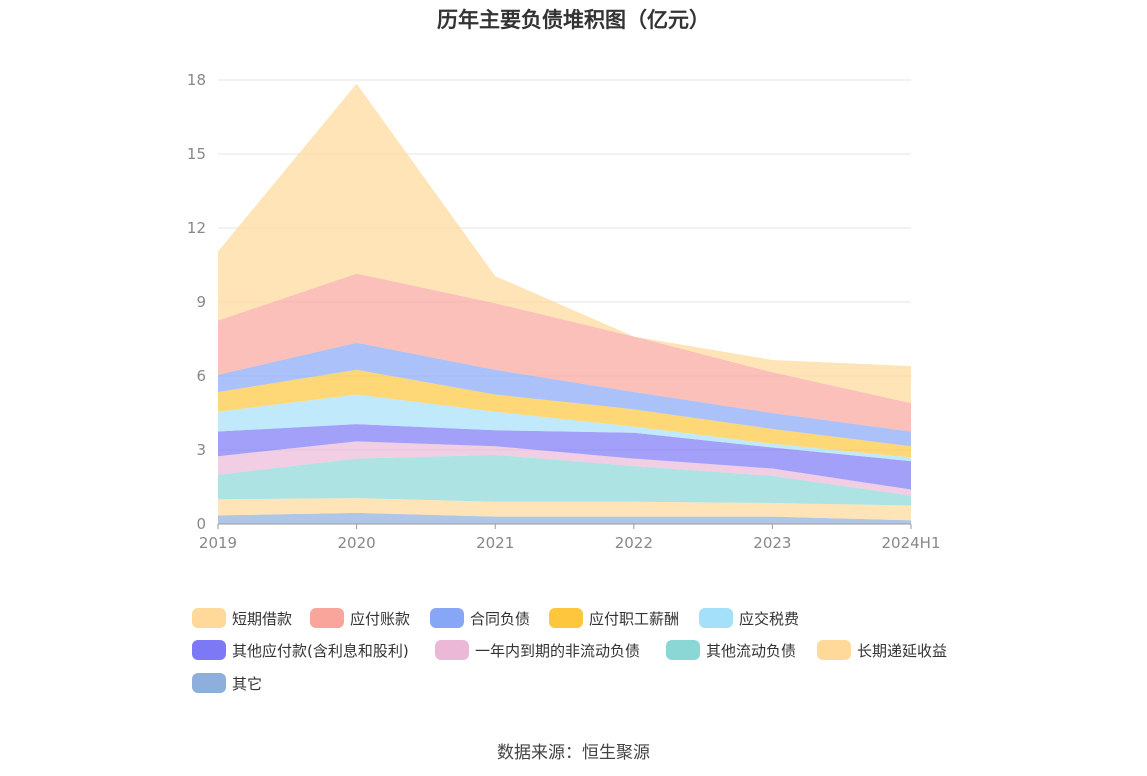 Image resolution: width=1147 pixels, height=776 pixels. Describe the element at coordinates (201, 524) in the screenshot. I see `y-tick-label: 0` at that location.